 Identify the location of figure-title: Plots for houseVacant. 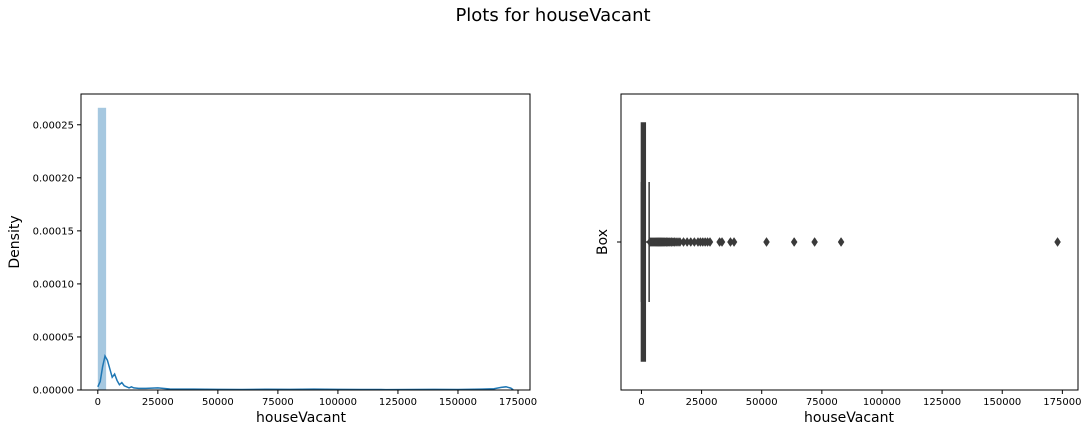
(552, 15).